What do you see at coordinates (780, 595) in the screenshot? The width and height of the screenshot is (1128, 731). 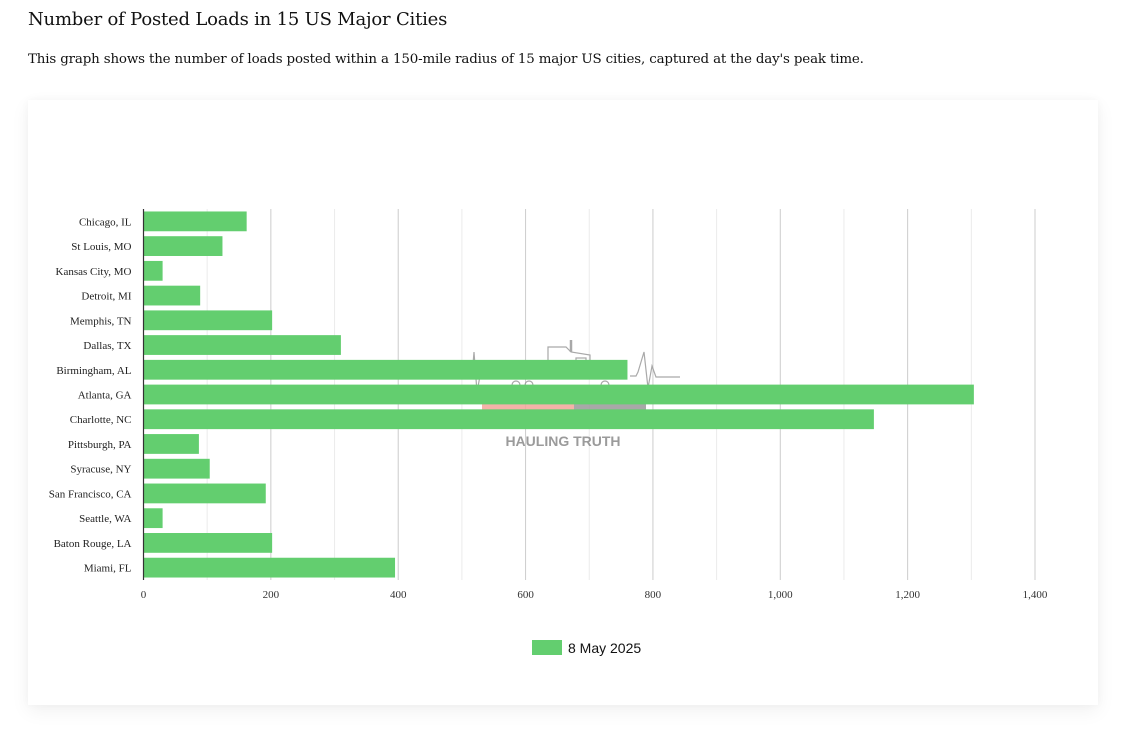 I see `x-tick-label: 1,000` at bounding box center [780, 595].